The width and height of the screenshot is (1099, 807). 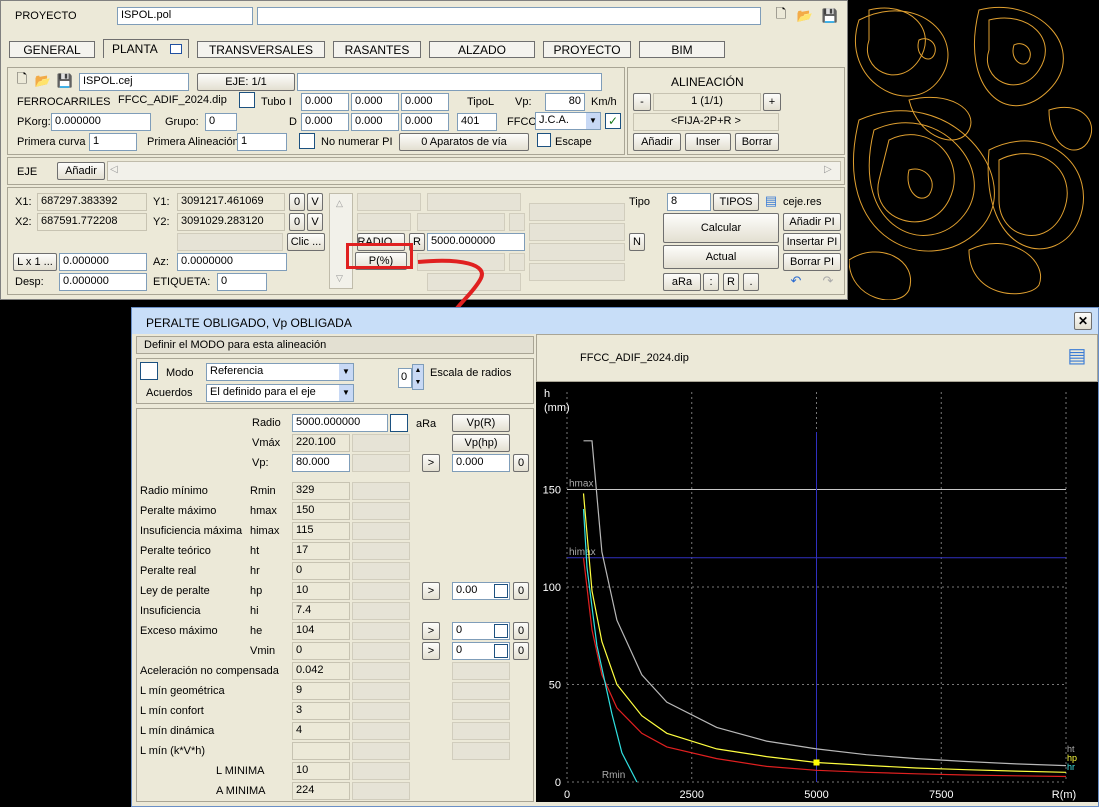 I want to click on pkorg-field: 0.000000, so click(x=101, y=122).